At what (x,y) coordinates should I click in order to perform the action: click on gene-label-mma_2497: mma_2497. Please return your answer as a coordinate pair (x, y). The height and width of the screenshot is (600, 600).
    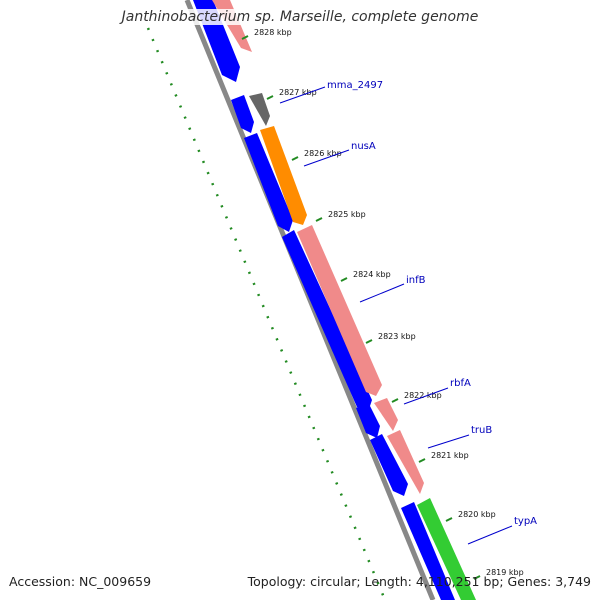
    Looking at the image, I should click on (355, 85).